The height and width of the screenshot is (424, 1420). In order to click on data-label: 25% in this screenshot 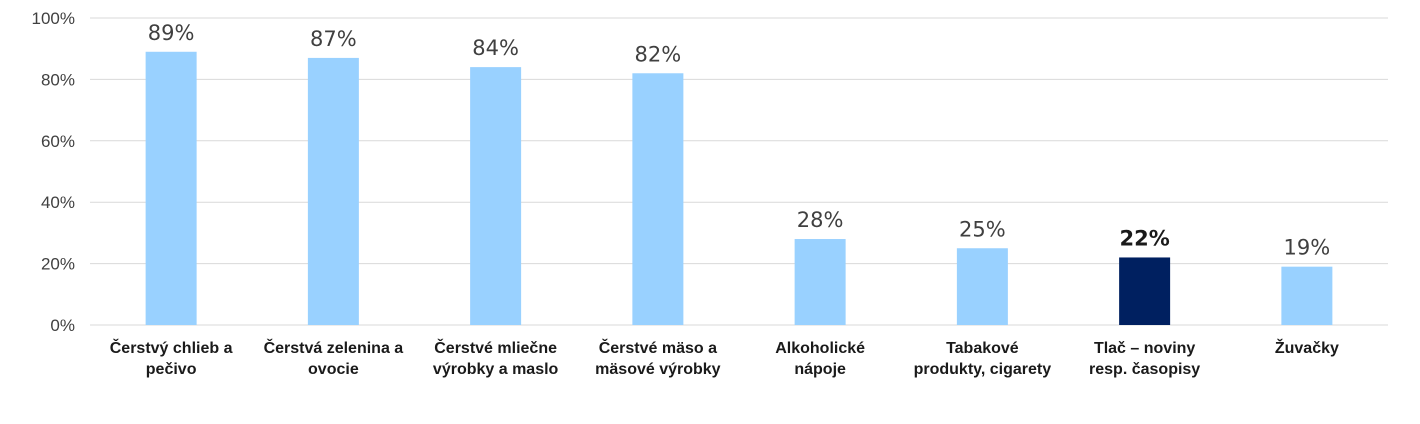, I will do `click(982, 229)`.